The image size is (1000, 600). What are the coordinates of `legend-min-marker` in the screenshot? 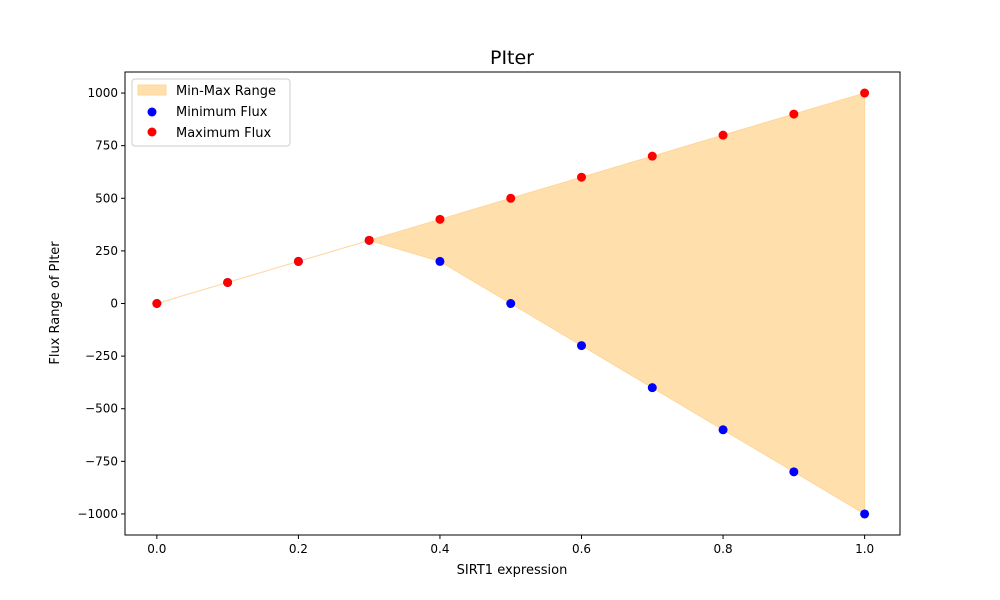 It's located at (152, 112).